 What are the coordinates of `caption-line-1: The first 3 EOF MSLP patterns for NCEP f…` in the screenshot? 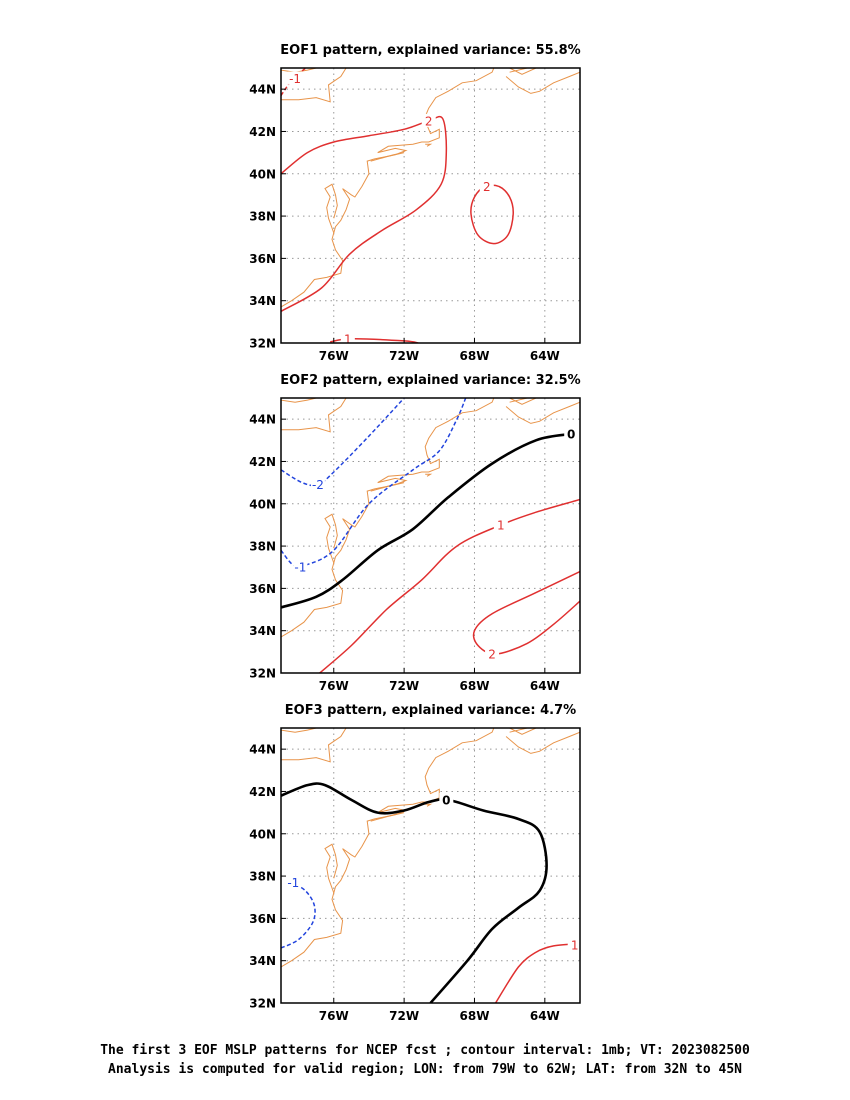 It's located at (425, 1050).